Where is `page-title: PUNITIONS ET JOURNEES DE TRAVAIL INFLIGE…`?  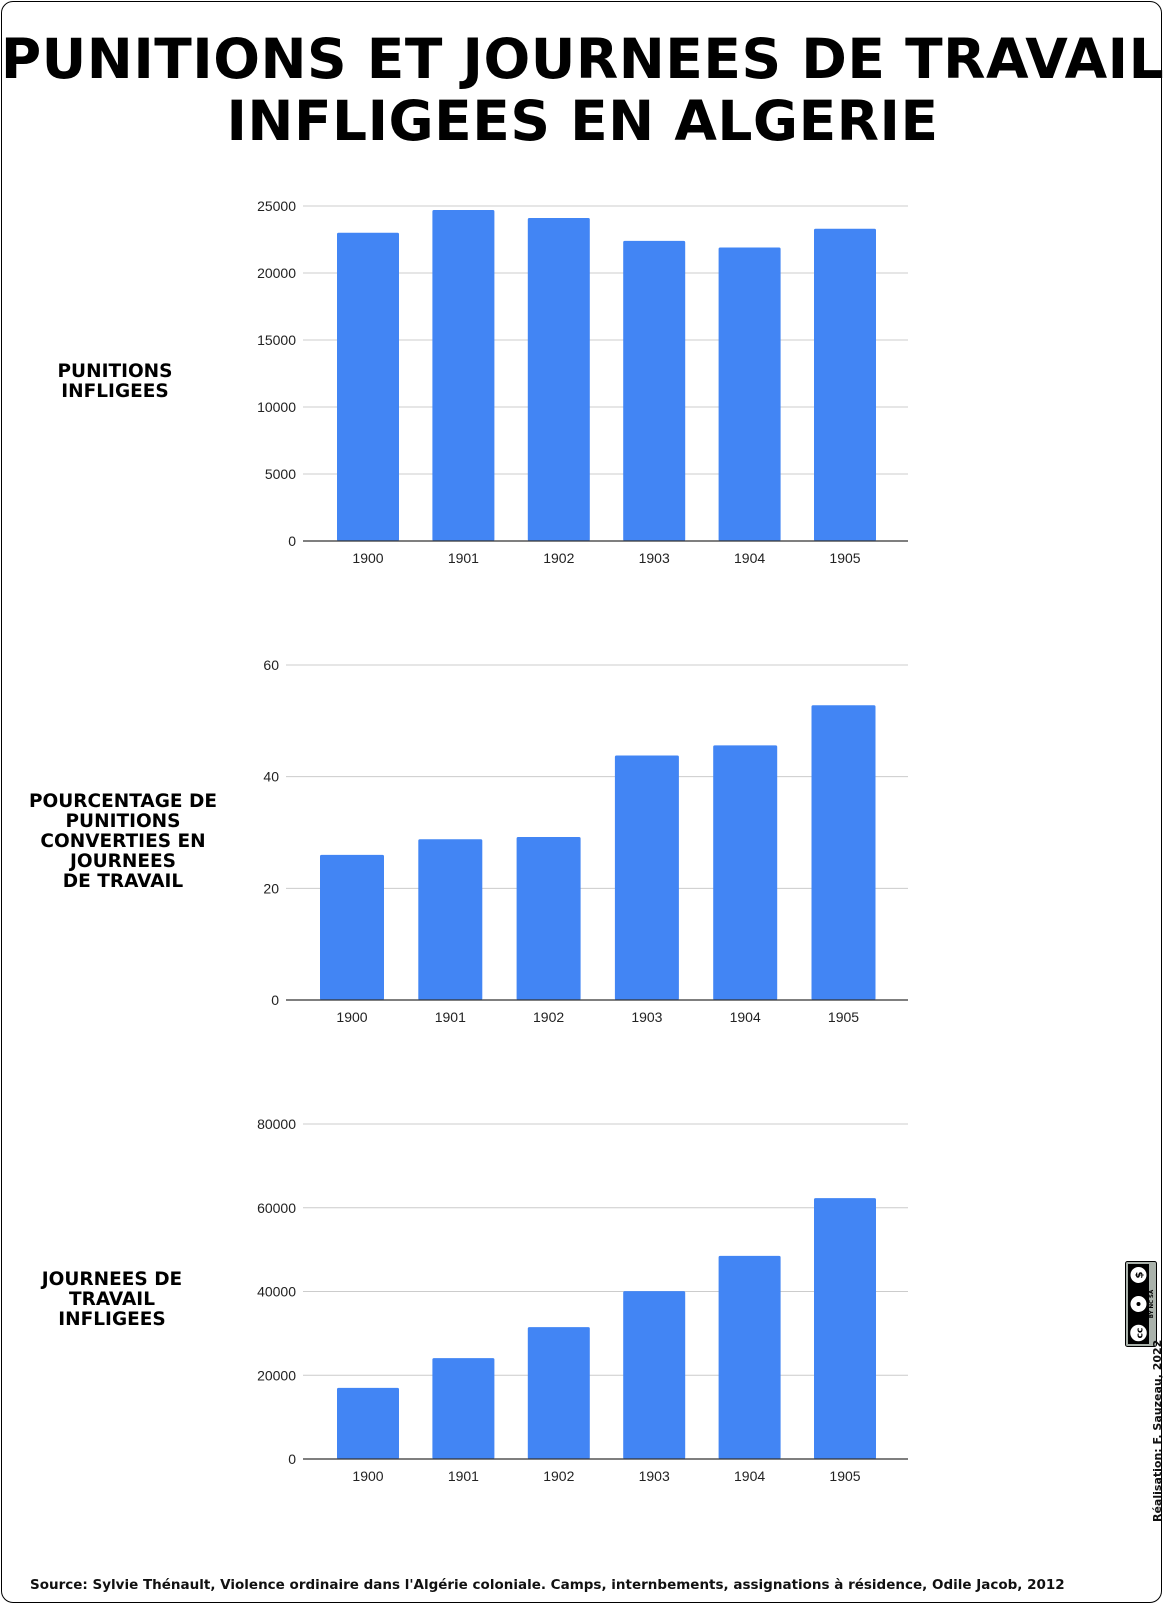
page-title: PUNITIONS ET JOURNEES DE TRAVAIL INFLIGE… is located at coordinates (582, 90).